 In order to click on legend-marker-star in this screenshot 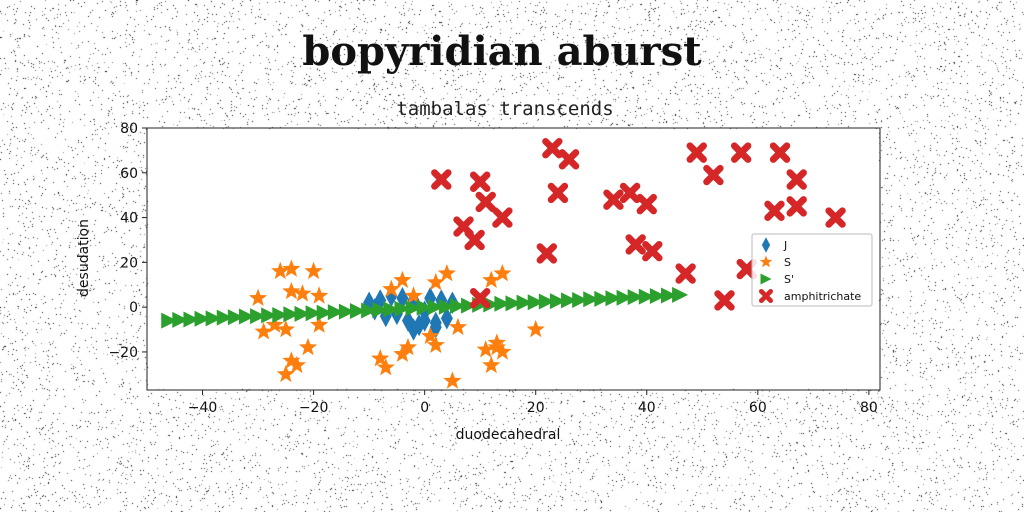, I will do `click(766, 261)`.